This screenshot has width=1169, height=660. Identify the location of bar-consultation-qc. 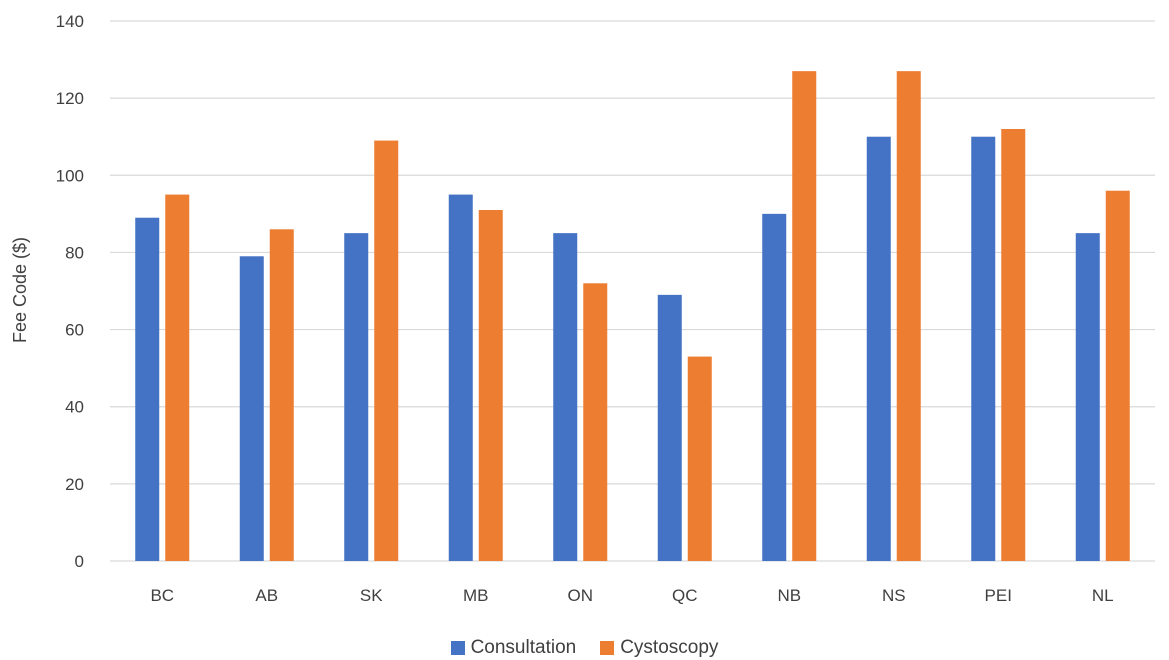
(669, 427).